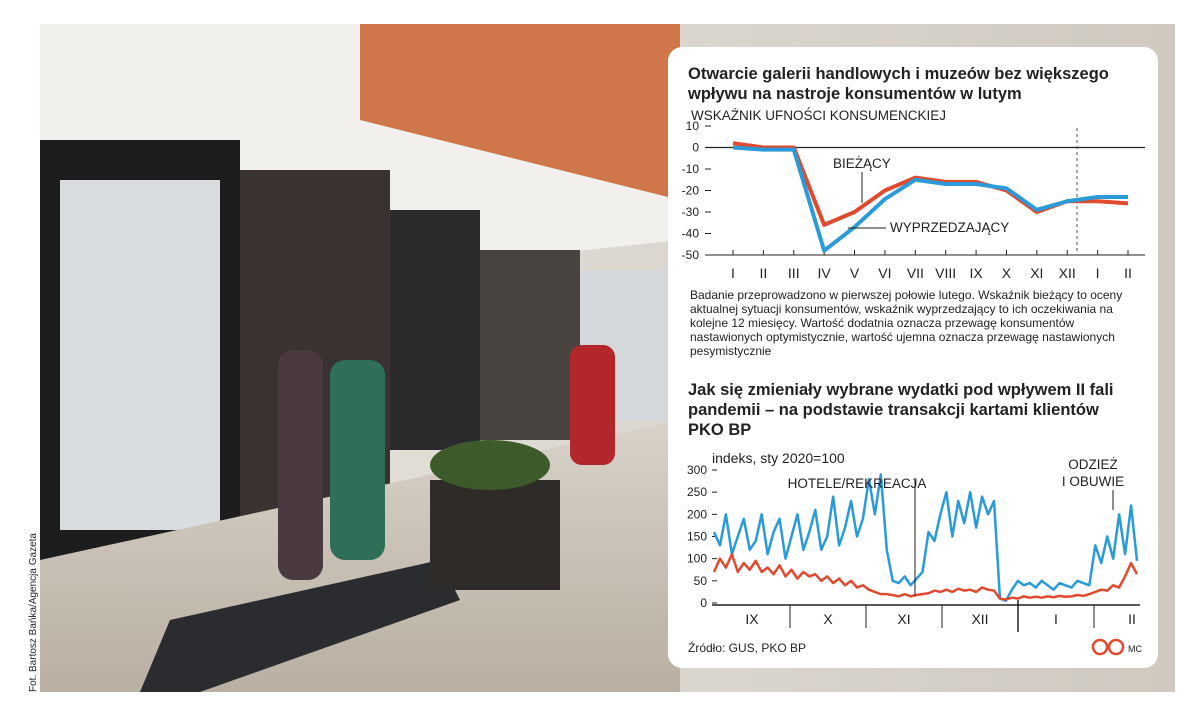  What do you see at coordinates (884, 273) in the screenshot?
I see `x-tick-label: VI` at bounding box center [884, 273].